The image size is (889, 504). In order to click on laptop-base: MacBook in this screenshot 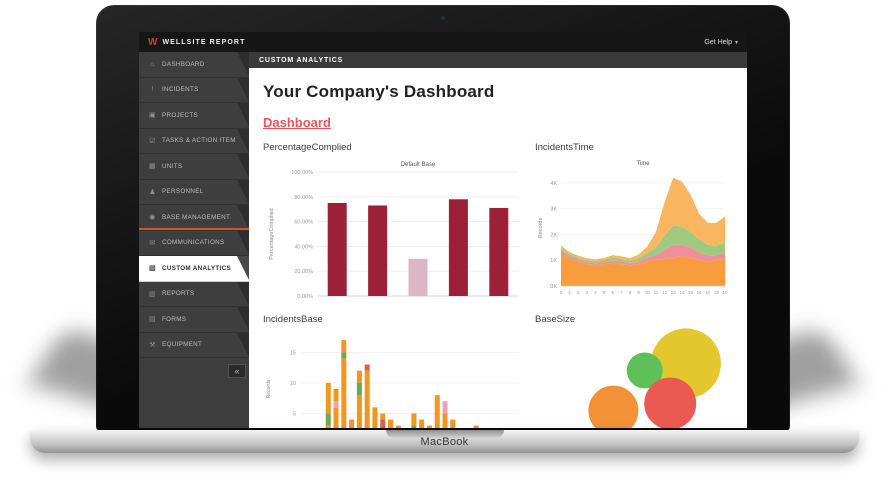, I will do `click(444, 441)`.